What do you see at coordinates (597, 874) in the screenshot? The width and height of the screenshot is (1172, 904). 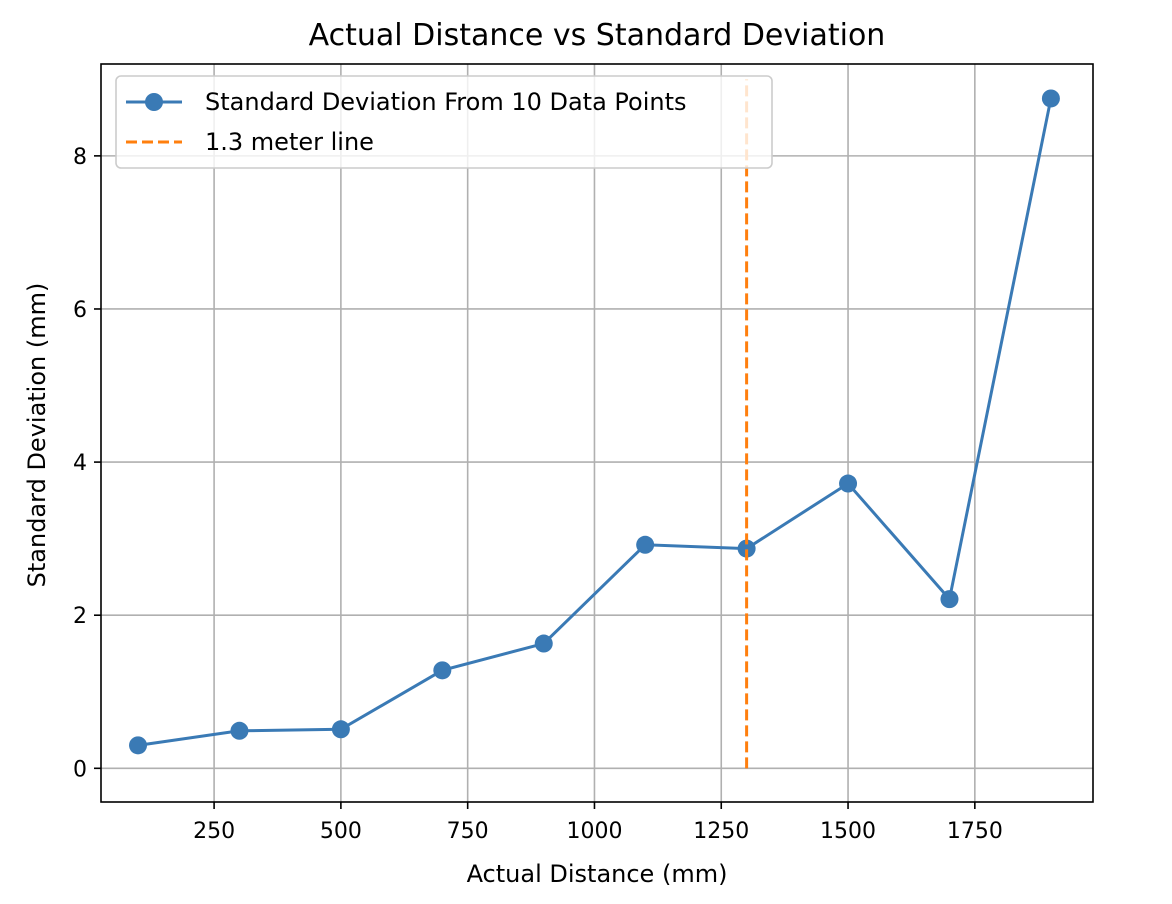 I see `x-axis-label: Actual Distance (mm)` at bounding box center [597, 874].